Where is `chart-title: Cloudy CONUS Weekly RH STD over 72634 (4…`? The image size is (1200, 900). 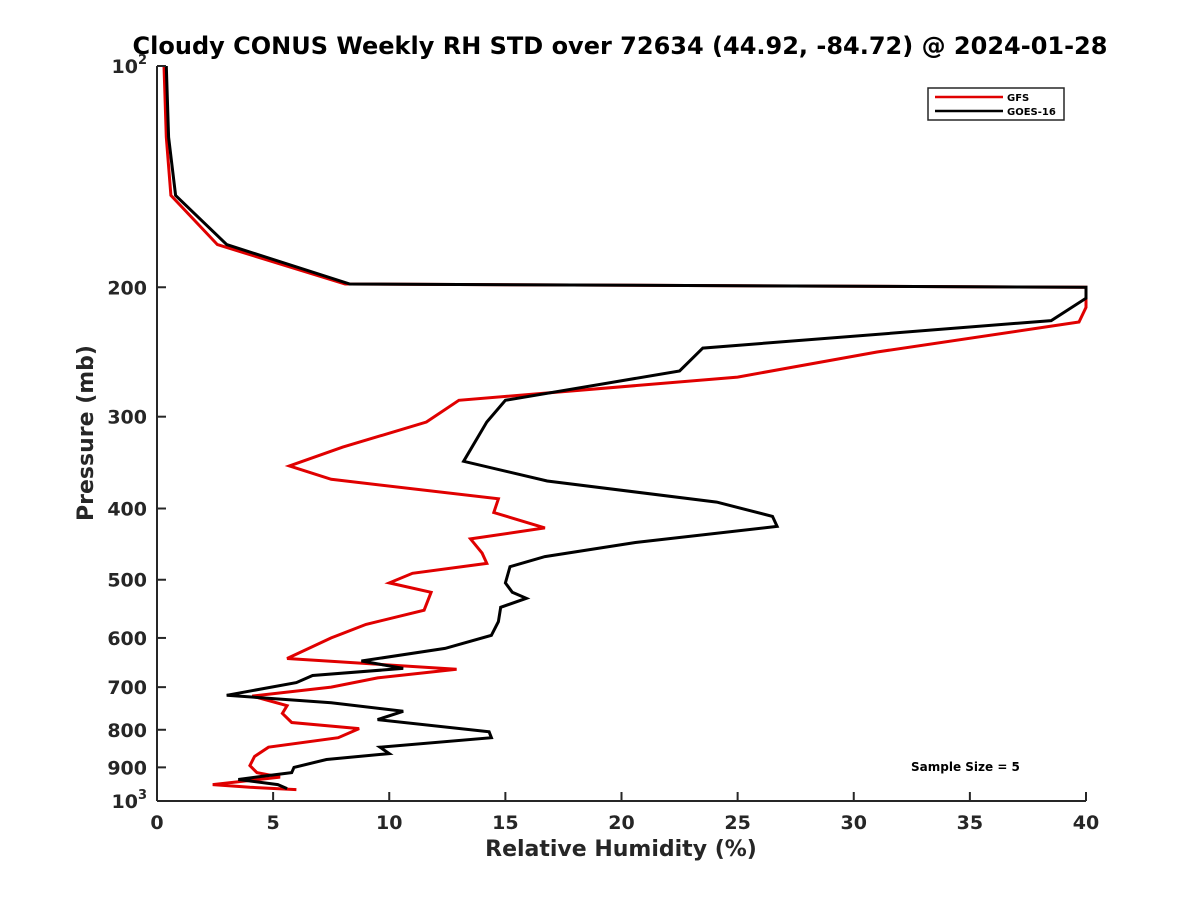 chart-title: Cloudy CONUS Weekly RH STD over 72634 (4… is located at coordinates (620, 46).